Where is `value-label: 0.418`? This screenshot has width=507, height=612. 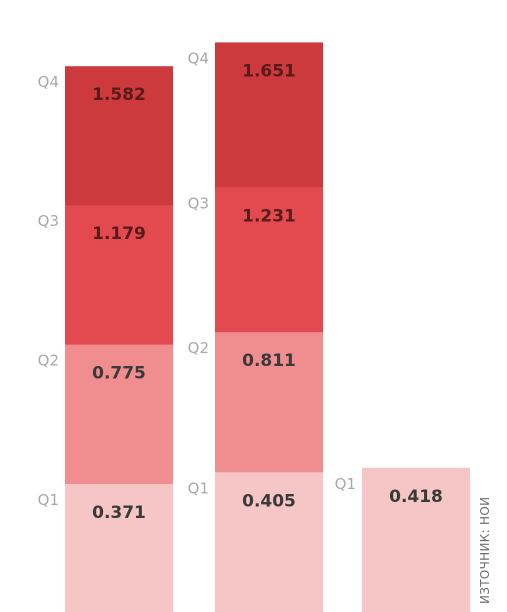
value-label: 0.418 is located at coordinates (416, 497).